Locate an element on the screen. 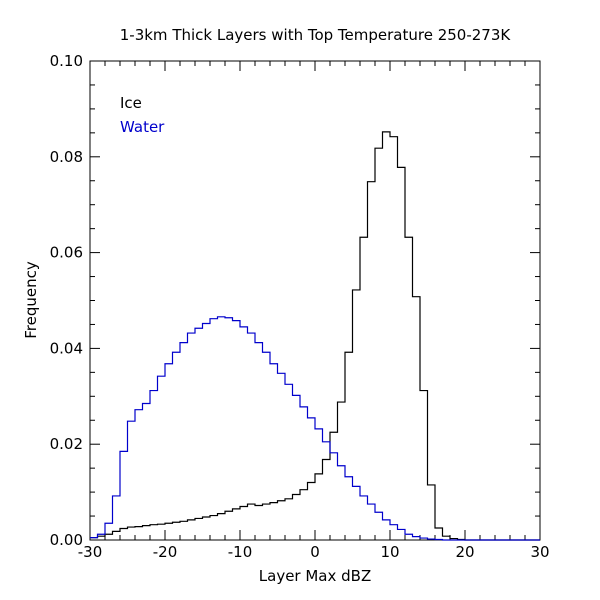  legend-item-water: Water is located at coordinates (142, 127).